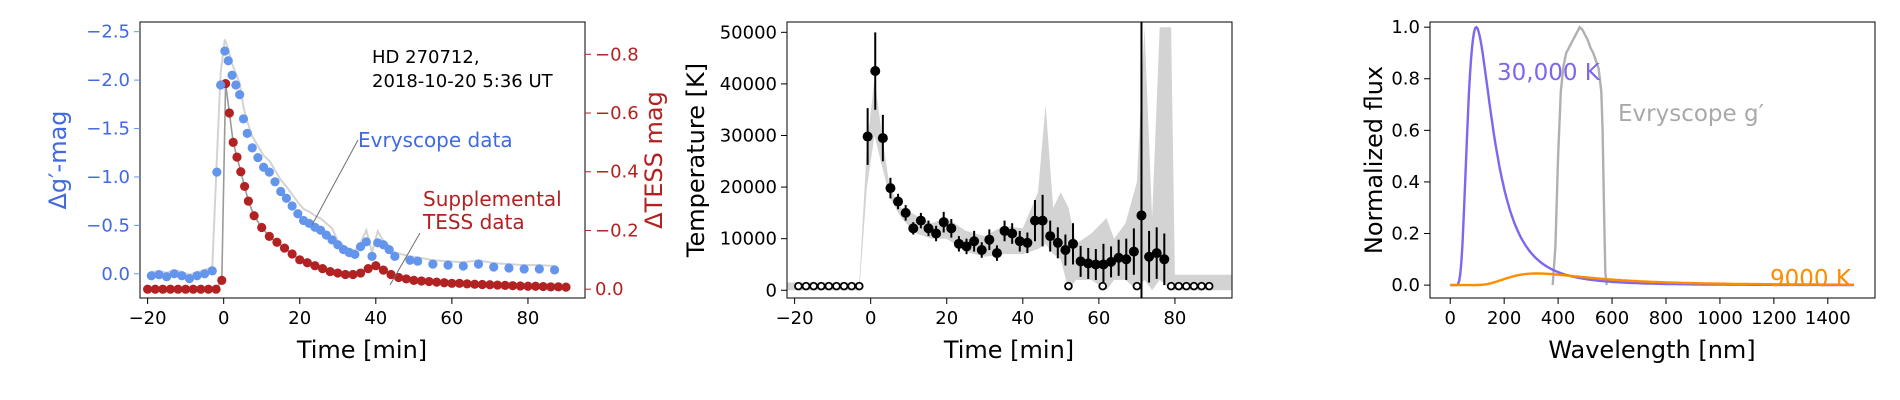 The width and height of the screenshot is (1900, 400). Describe the element at coordinates (335, 182) in the screenshot. I see `evryscope-label-pointer` at that location.